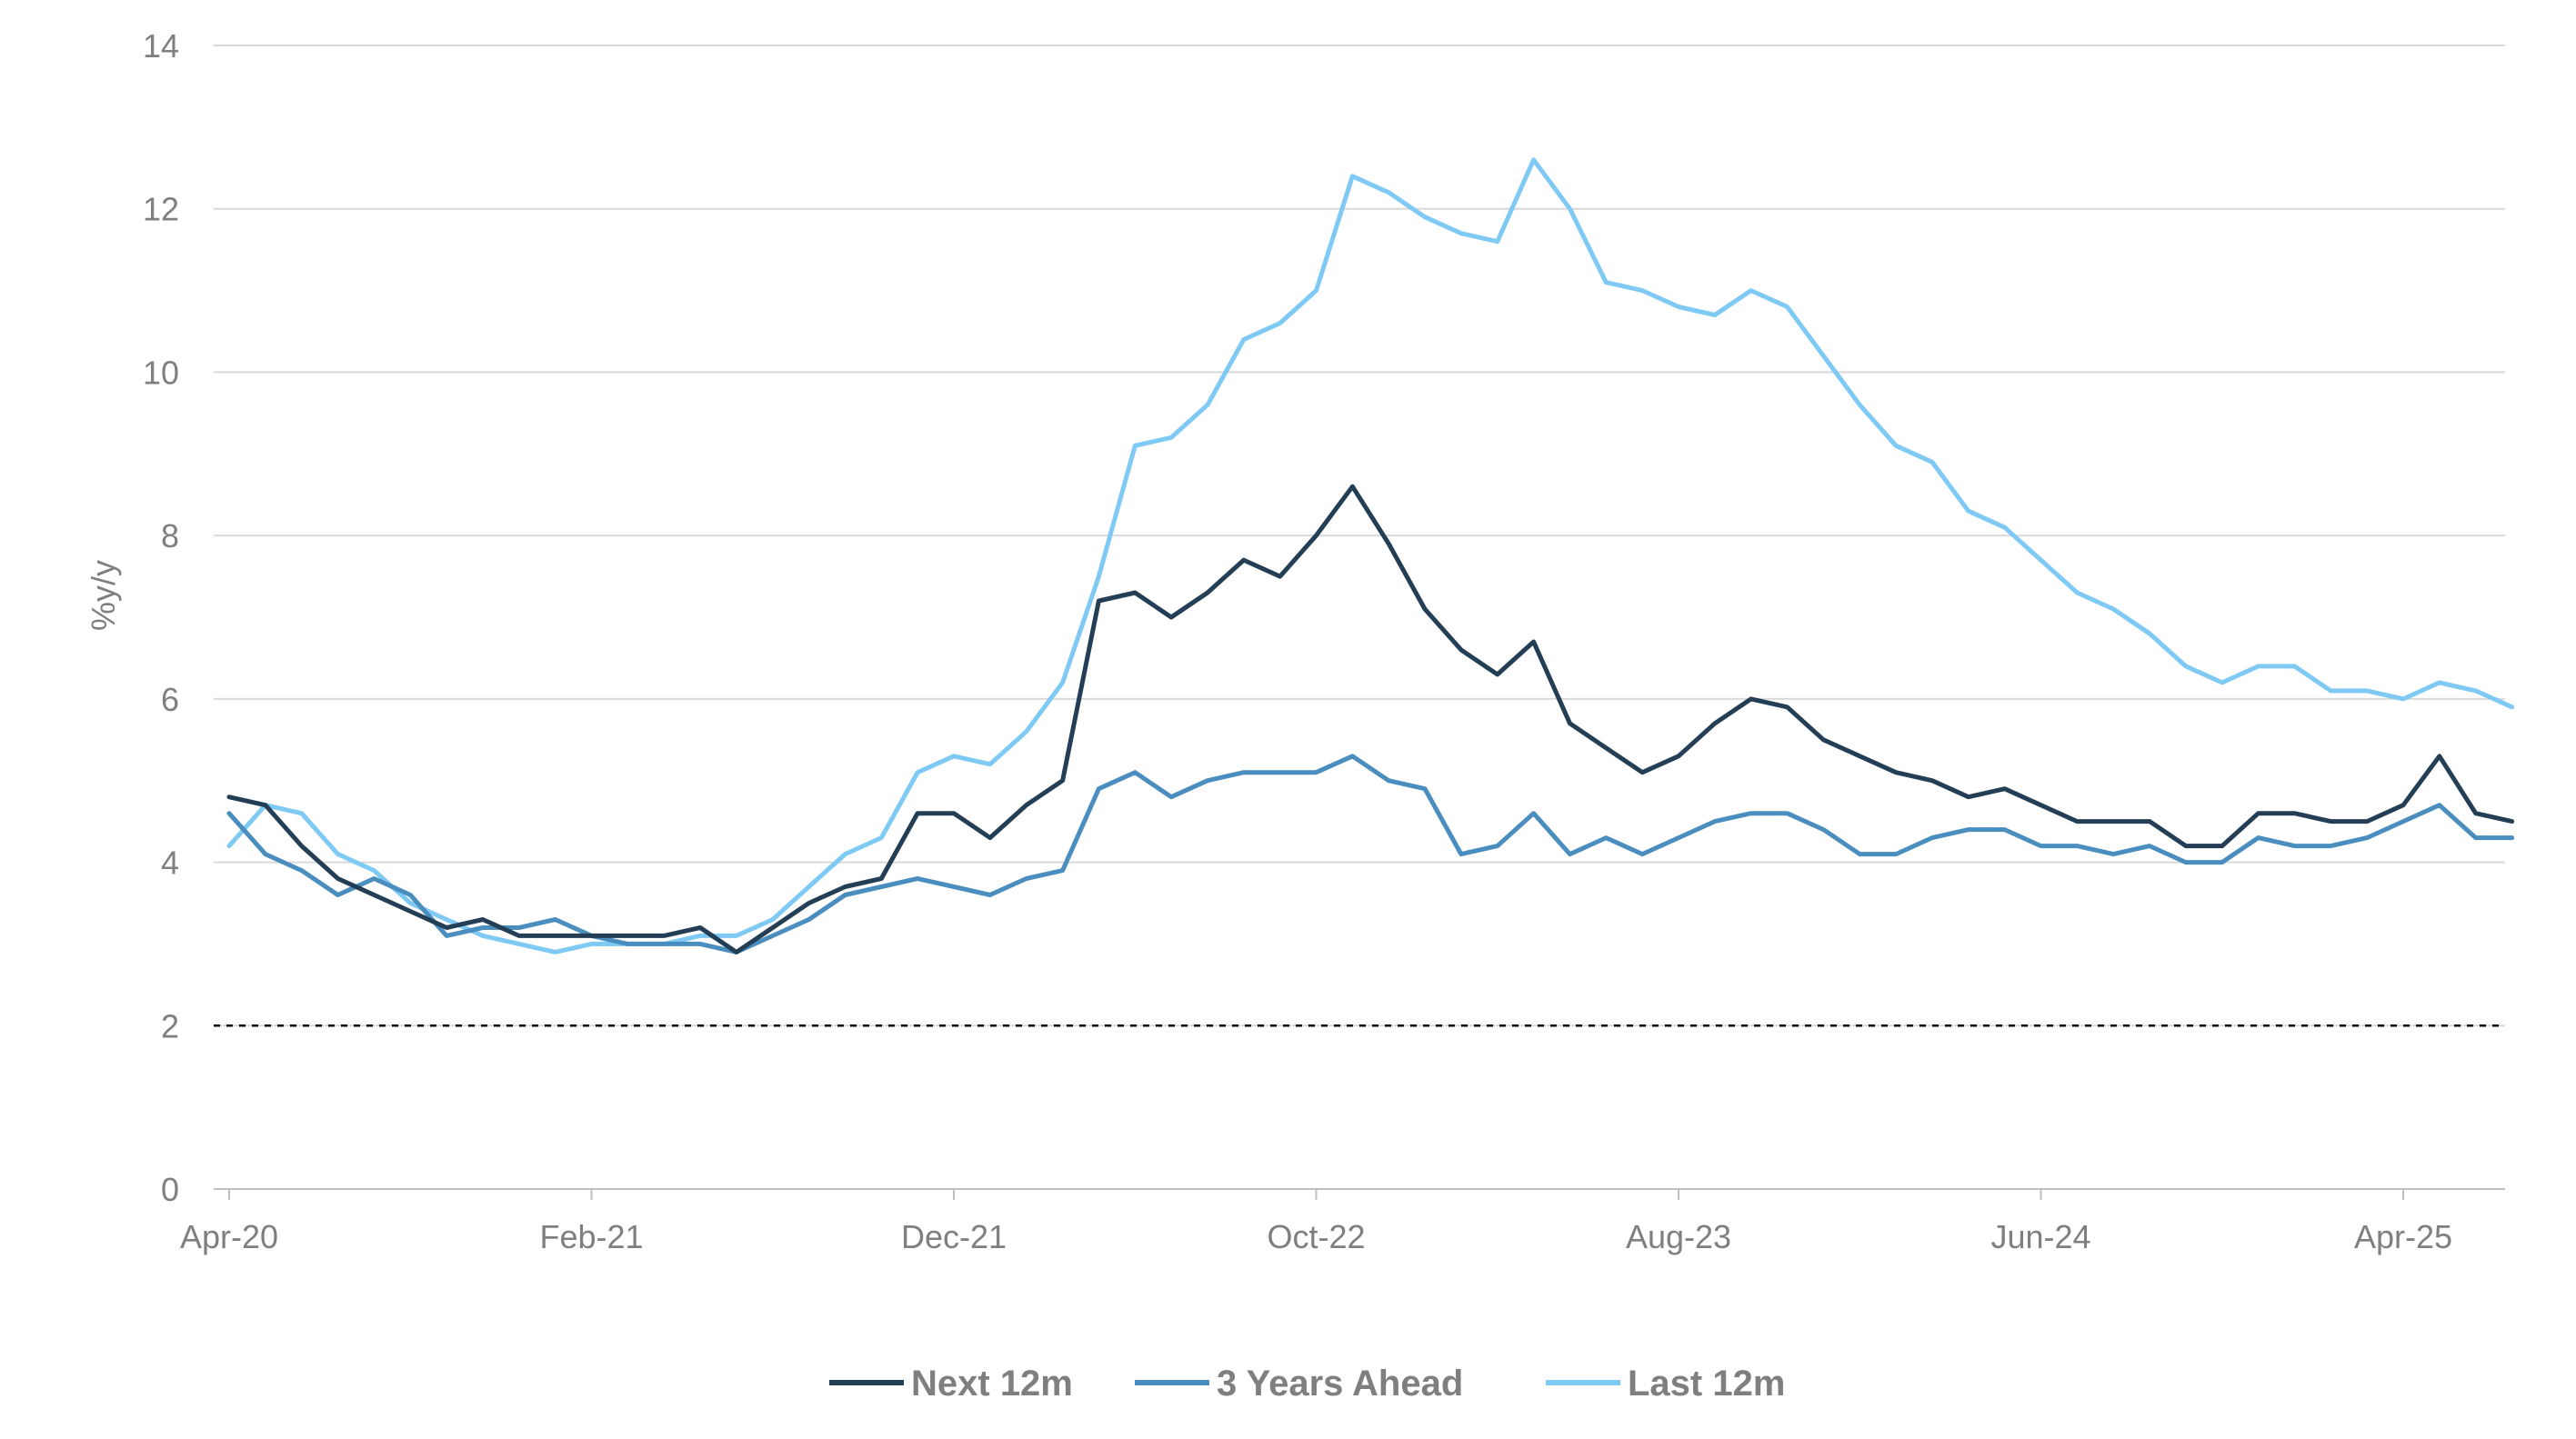 The height and width of the screenshot is (1439, 2576). I want to click on legend-label: Last 12m, so click(1706, 1384).